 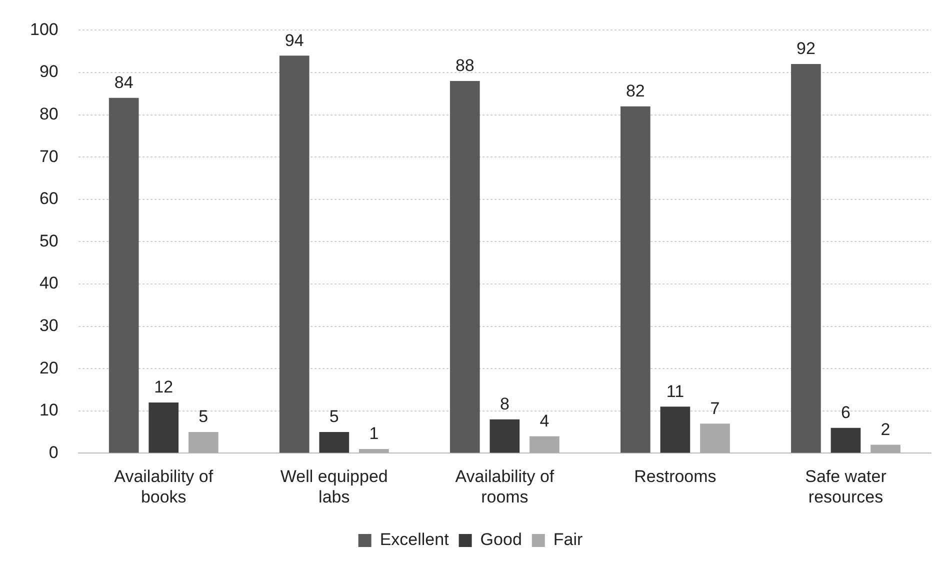 What do you see at coordinates (675, 391) in the screenshot?
I see `data-label: 11` at bounding box center [675, 391].